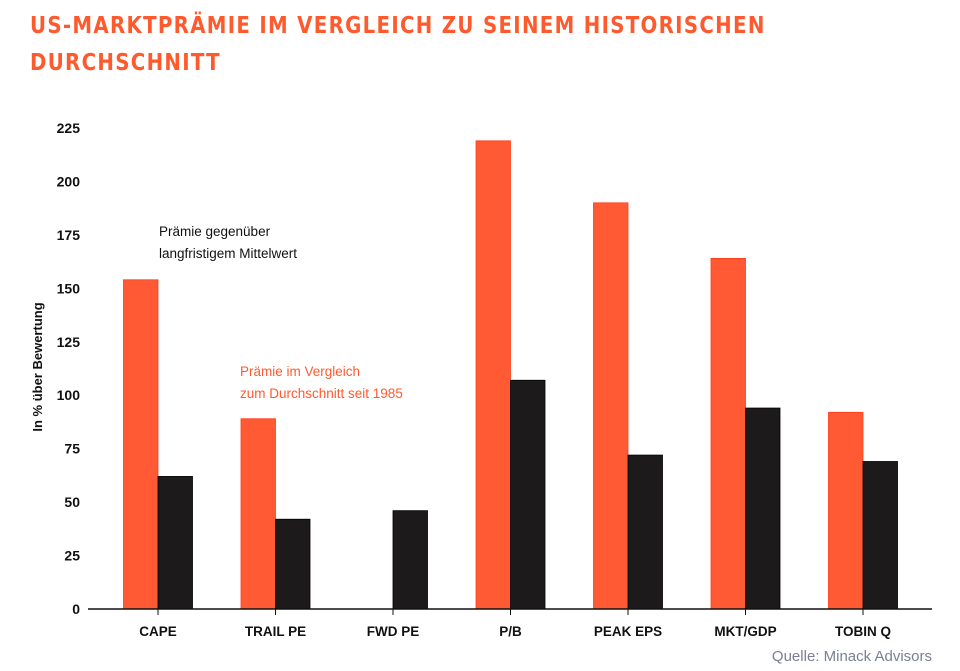  Describe the element at coordinates (69, 368) in the screenshot. I see `y-axis-ticks: 0 25 50 75 100 125 150 175 200 225` at that location.